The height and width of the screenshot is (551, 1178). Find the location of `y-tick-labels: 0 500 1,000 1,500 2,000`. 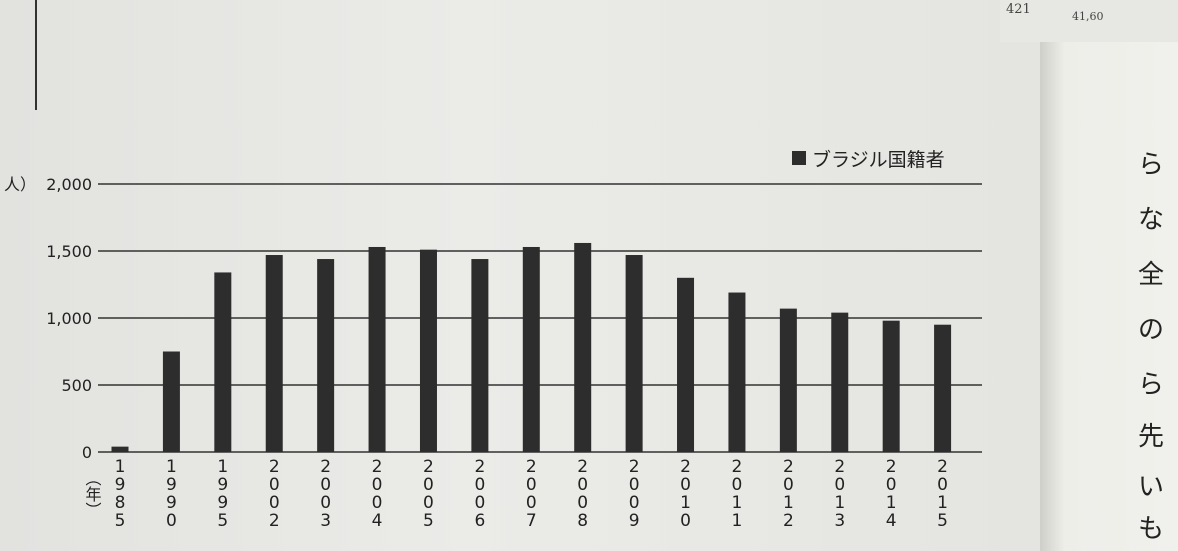

y-tick-labels: 0 500 1,000 1,500 2,000 is located at coordinates (69, 318).